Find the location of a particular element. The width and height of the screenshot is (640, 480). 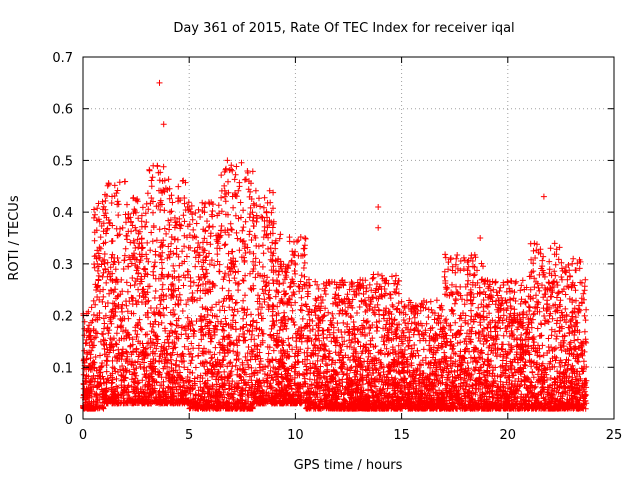

x-tick-label: 5 is located at coordinates (189, 435).